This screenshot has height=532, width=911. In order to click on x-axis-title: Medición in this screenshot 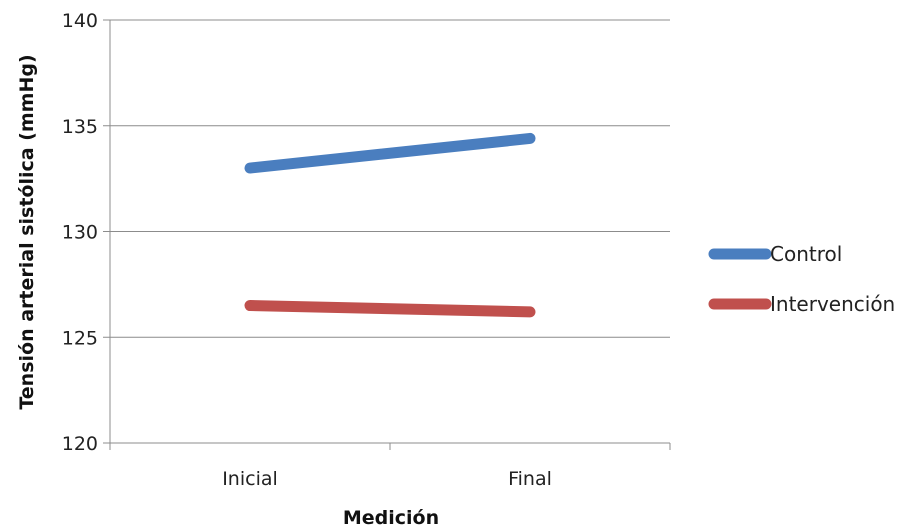, I will do `click(391, 518)`.